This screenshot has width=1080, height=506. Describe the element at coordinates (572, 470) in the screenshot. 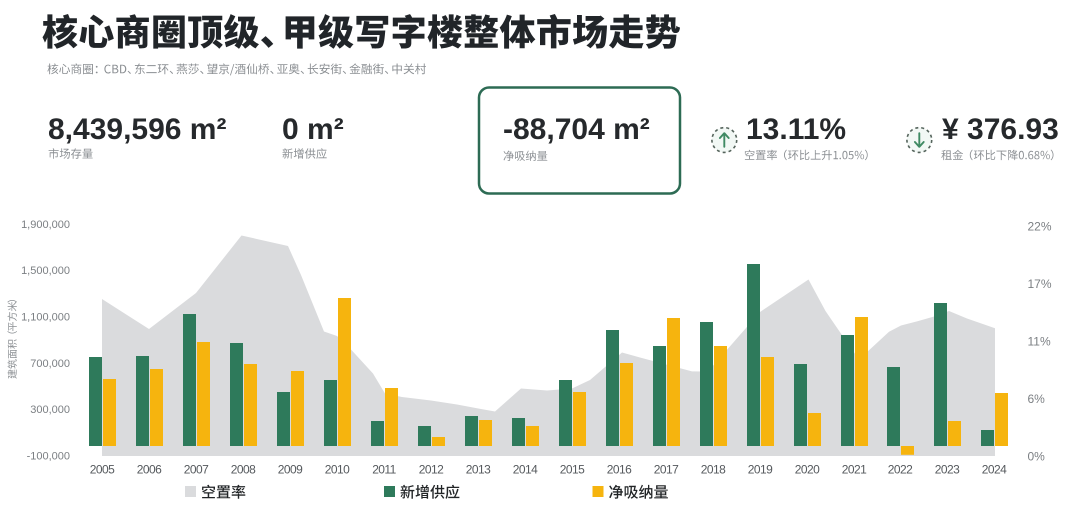

I see `svg-text: 2015` at that location.